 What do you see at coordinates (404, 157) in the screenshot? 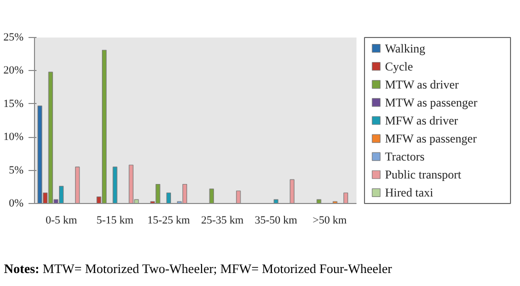
I see `legend-label: Tractors` at bounding box center [404, 157].